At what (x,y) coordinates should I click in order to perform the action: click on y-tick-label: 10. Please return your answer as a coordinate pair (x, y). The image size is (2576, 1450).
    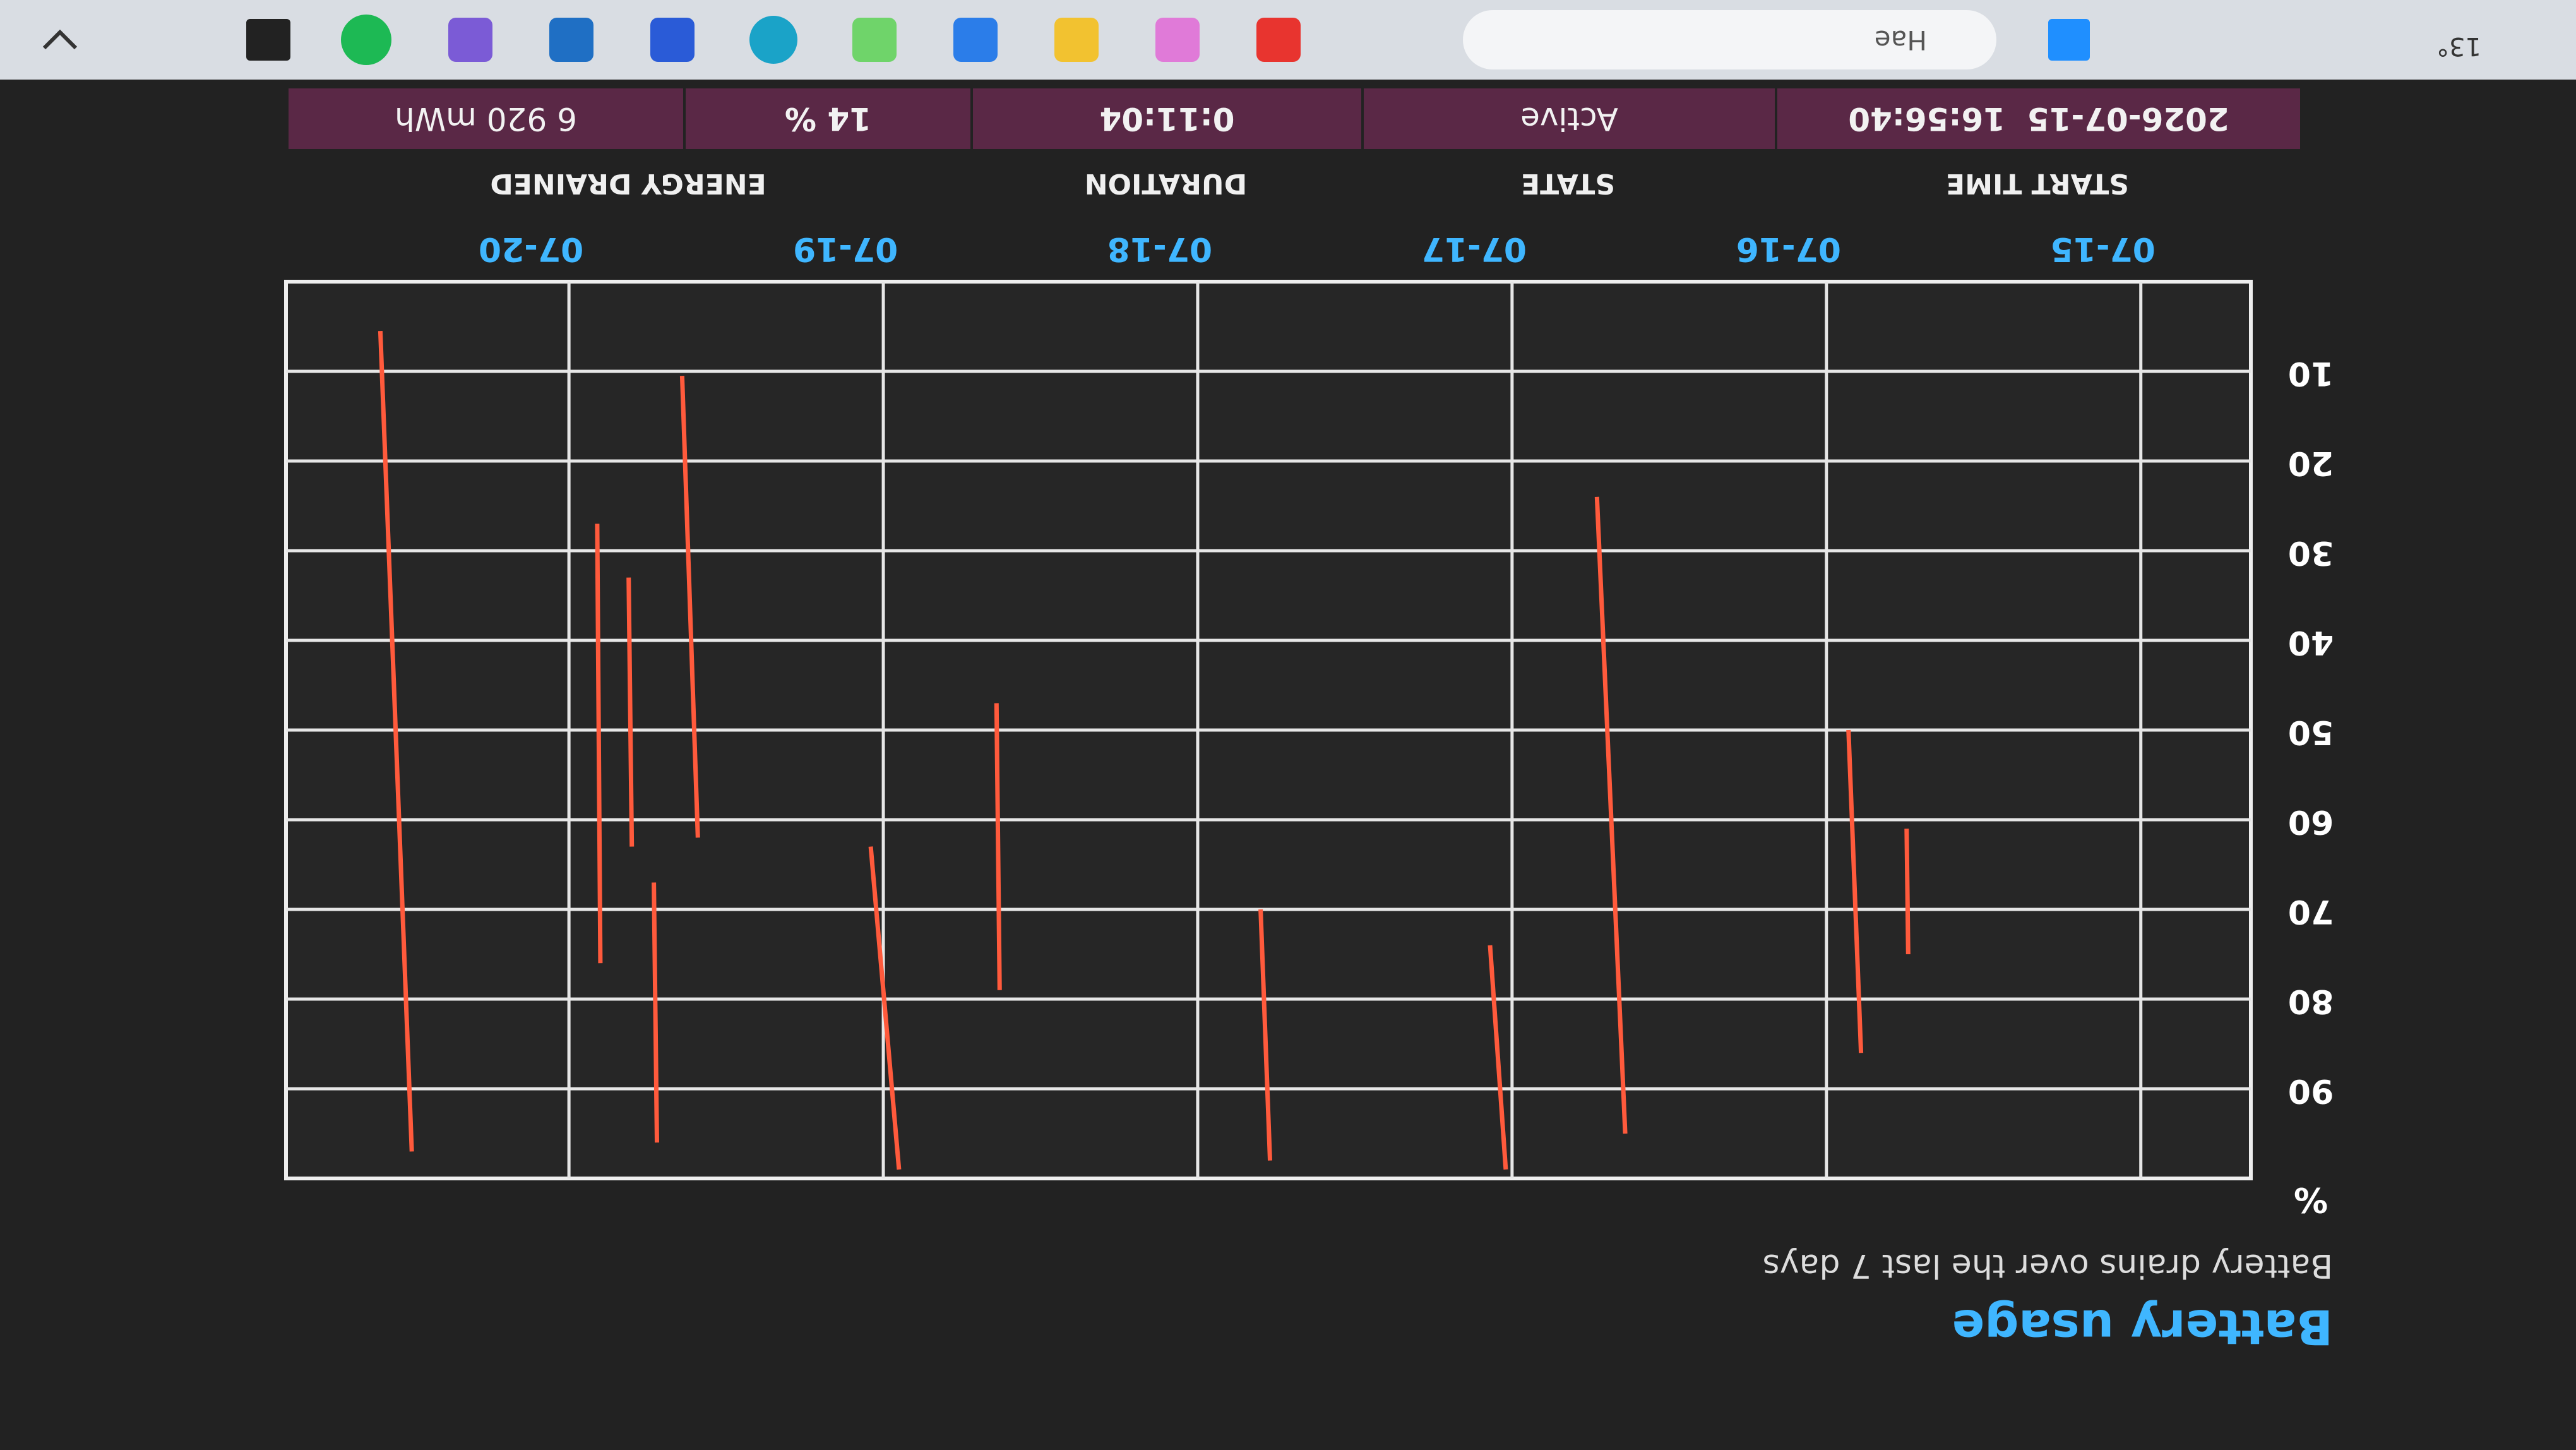
    Looking at the image, I should click on (2311, 373).